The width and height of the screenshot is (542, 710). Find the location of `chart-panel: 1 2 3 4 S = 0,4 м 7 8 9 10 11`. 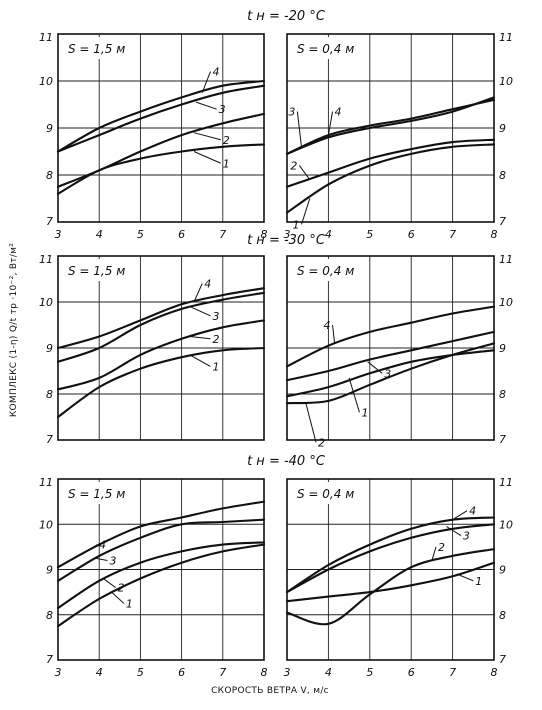

chart-panel: 1 2 3 4 S = 0,4 м 7 8 9 10 11 is located at coordinates (399, 351).